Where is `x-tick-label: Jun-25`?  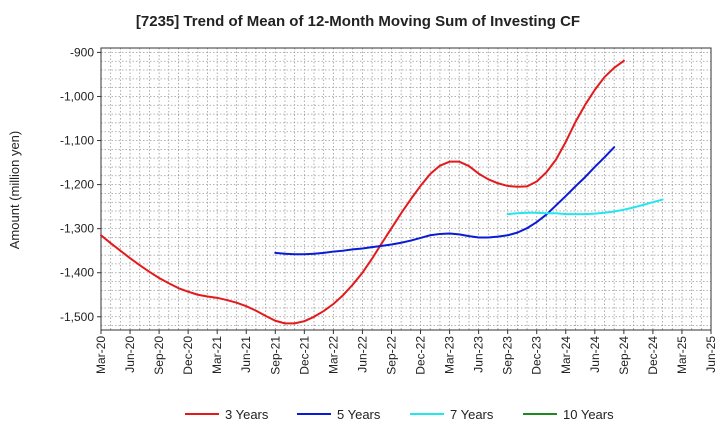
x-tick-label: Jun-25 is located at coordinates (711, 354).